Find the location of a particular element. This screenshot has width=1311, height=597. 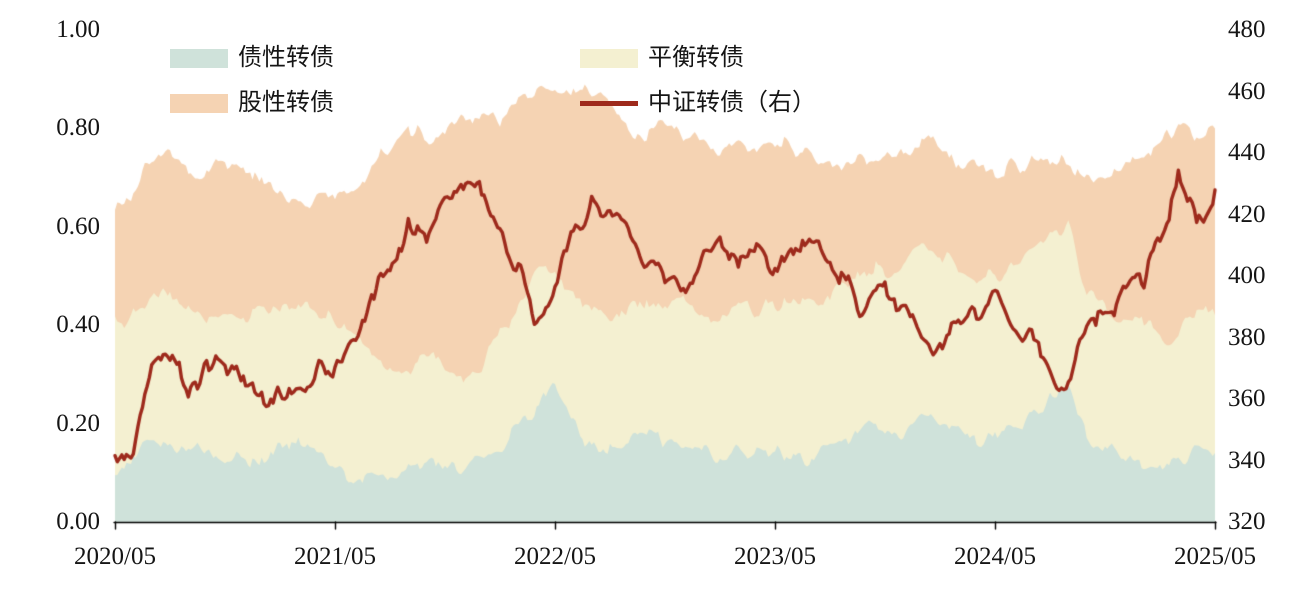

x-axis-tick-label: 2025/05 is located at coordinates (1215, 556).